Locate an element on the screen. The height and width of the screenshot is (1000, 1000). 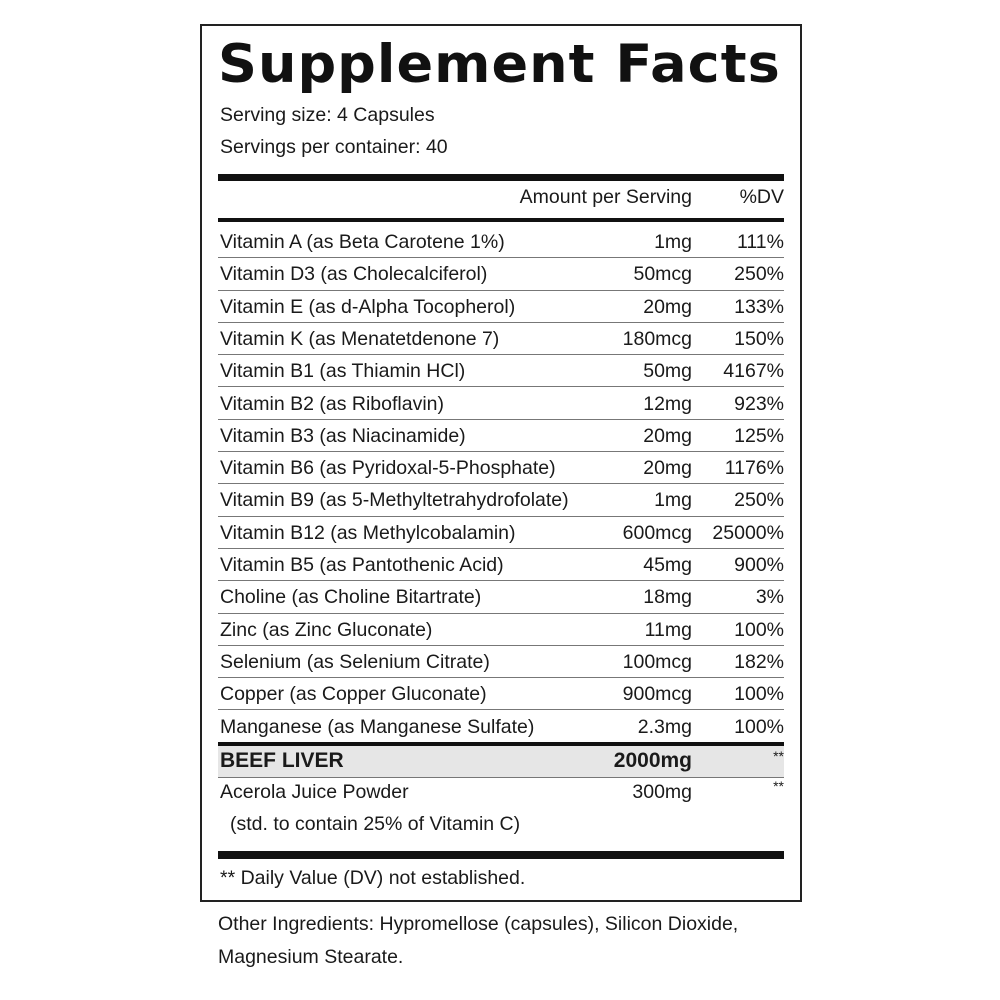
acerola-dv: ** is located at coordinates (778, 786).